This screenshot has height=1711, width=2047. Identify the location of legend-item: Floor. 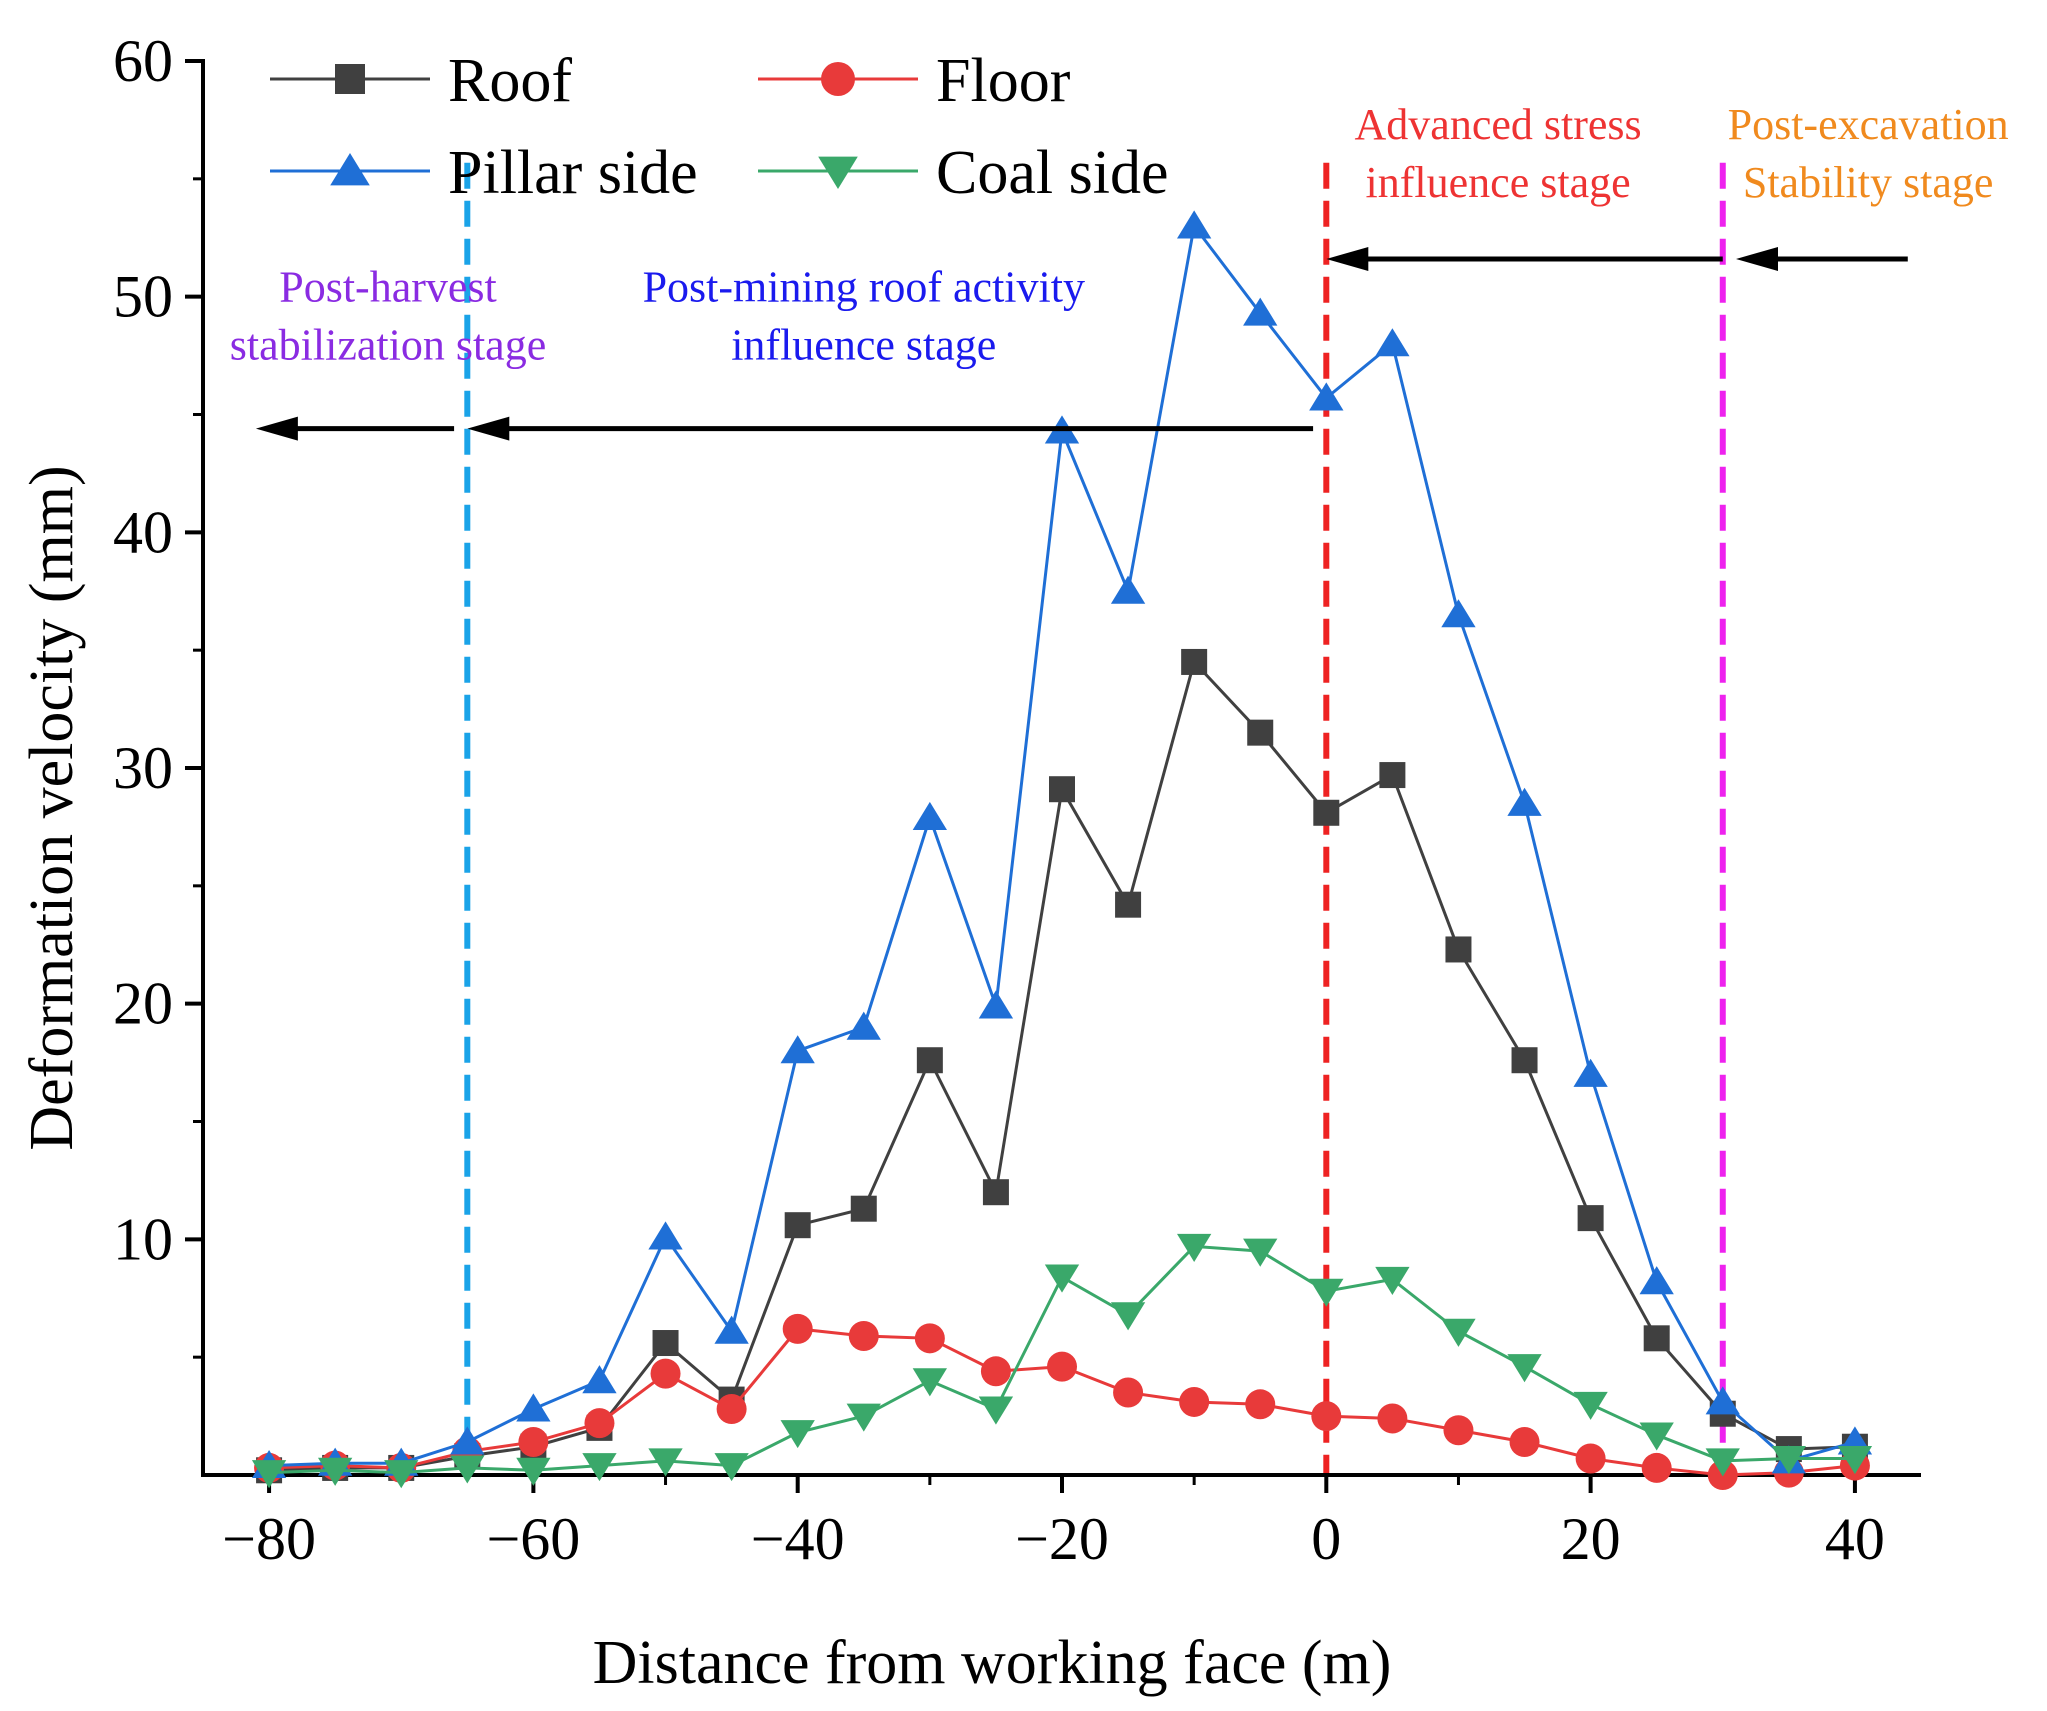
(914, 81).